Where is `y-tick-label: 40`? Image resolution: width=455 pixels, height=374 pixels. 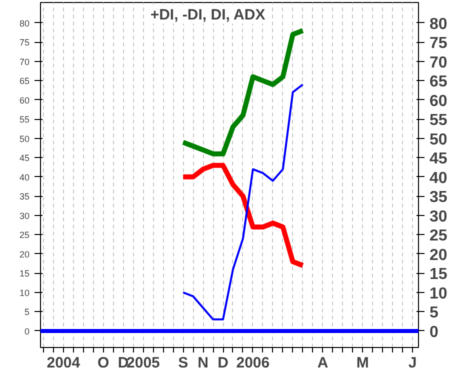 y-tick-label: 40 is located at coordinates (24, 177).